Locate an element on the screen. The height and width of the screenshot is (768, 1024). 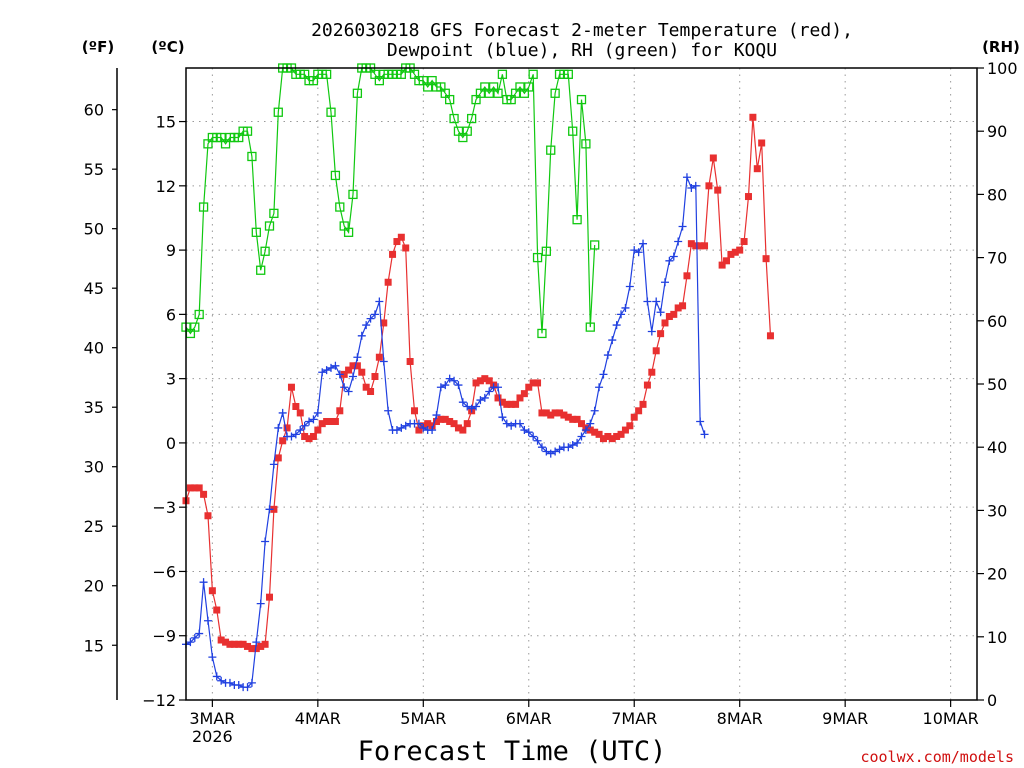
rh-tick-label: 10 is located at coordinates (997, 637).